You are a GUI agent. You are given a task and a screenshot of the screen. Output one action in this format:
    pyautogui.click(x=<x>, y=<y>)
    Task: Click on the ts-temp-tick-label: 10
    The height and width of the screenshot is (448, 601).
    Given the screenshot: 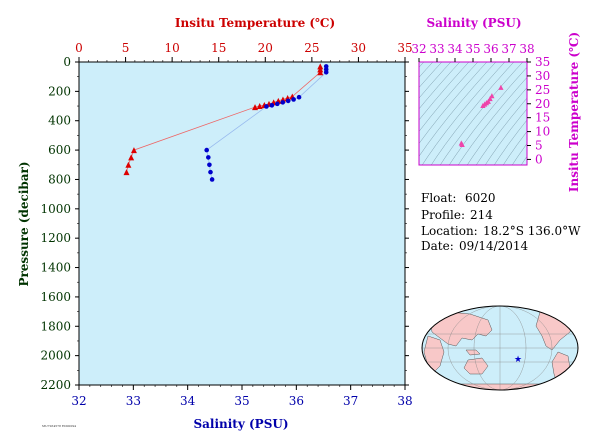 What is the action you would take?
    pyautogui.click(x=542, y=132)
    